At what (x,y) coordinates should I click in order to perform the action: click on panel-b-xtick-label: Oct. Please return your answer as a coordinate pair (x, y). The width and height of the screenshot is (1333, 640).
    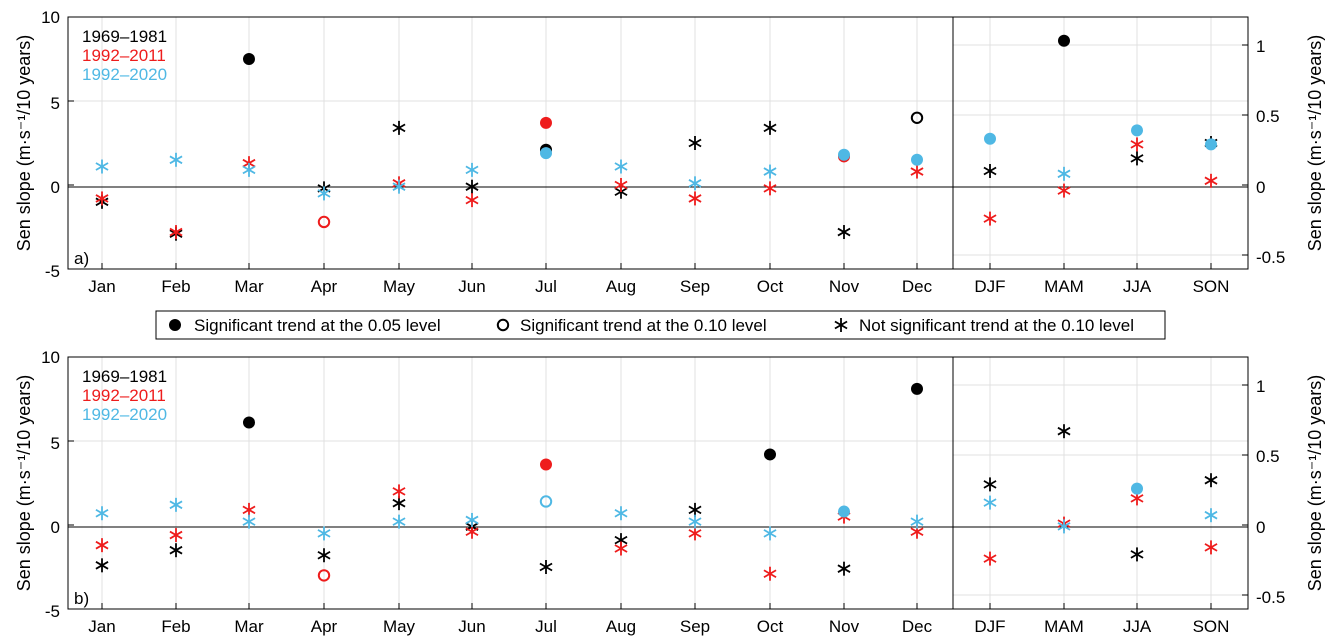
    Looking at the image, I should click on (770, 626).